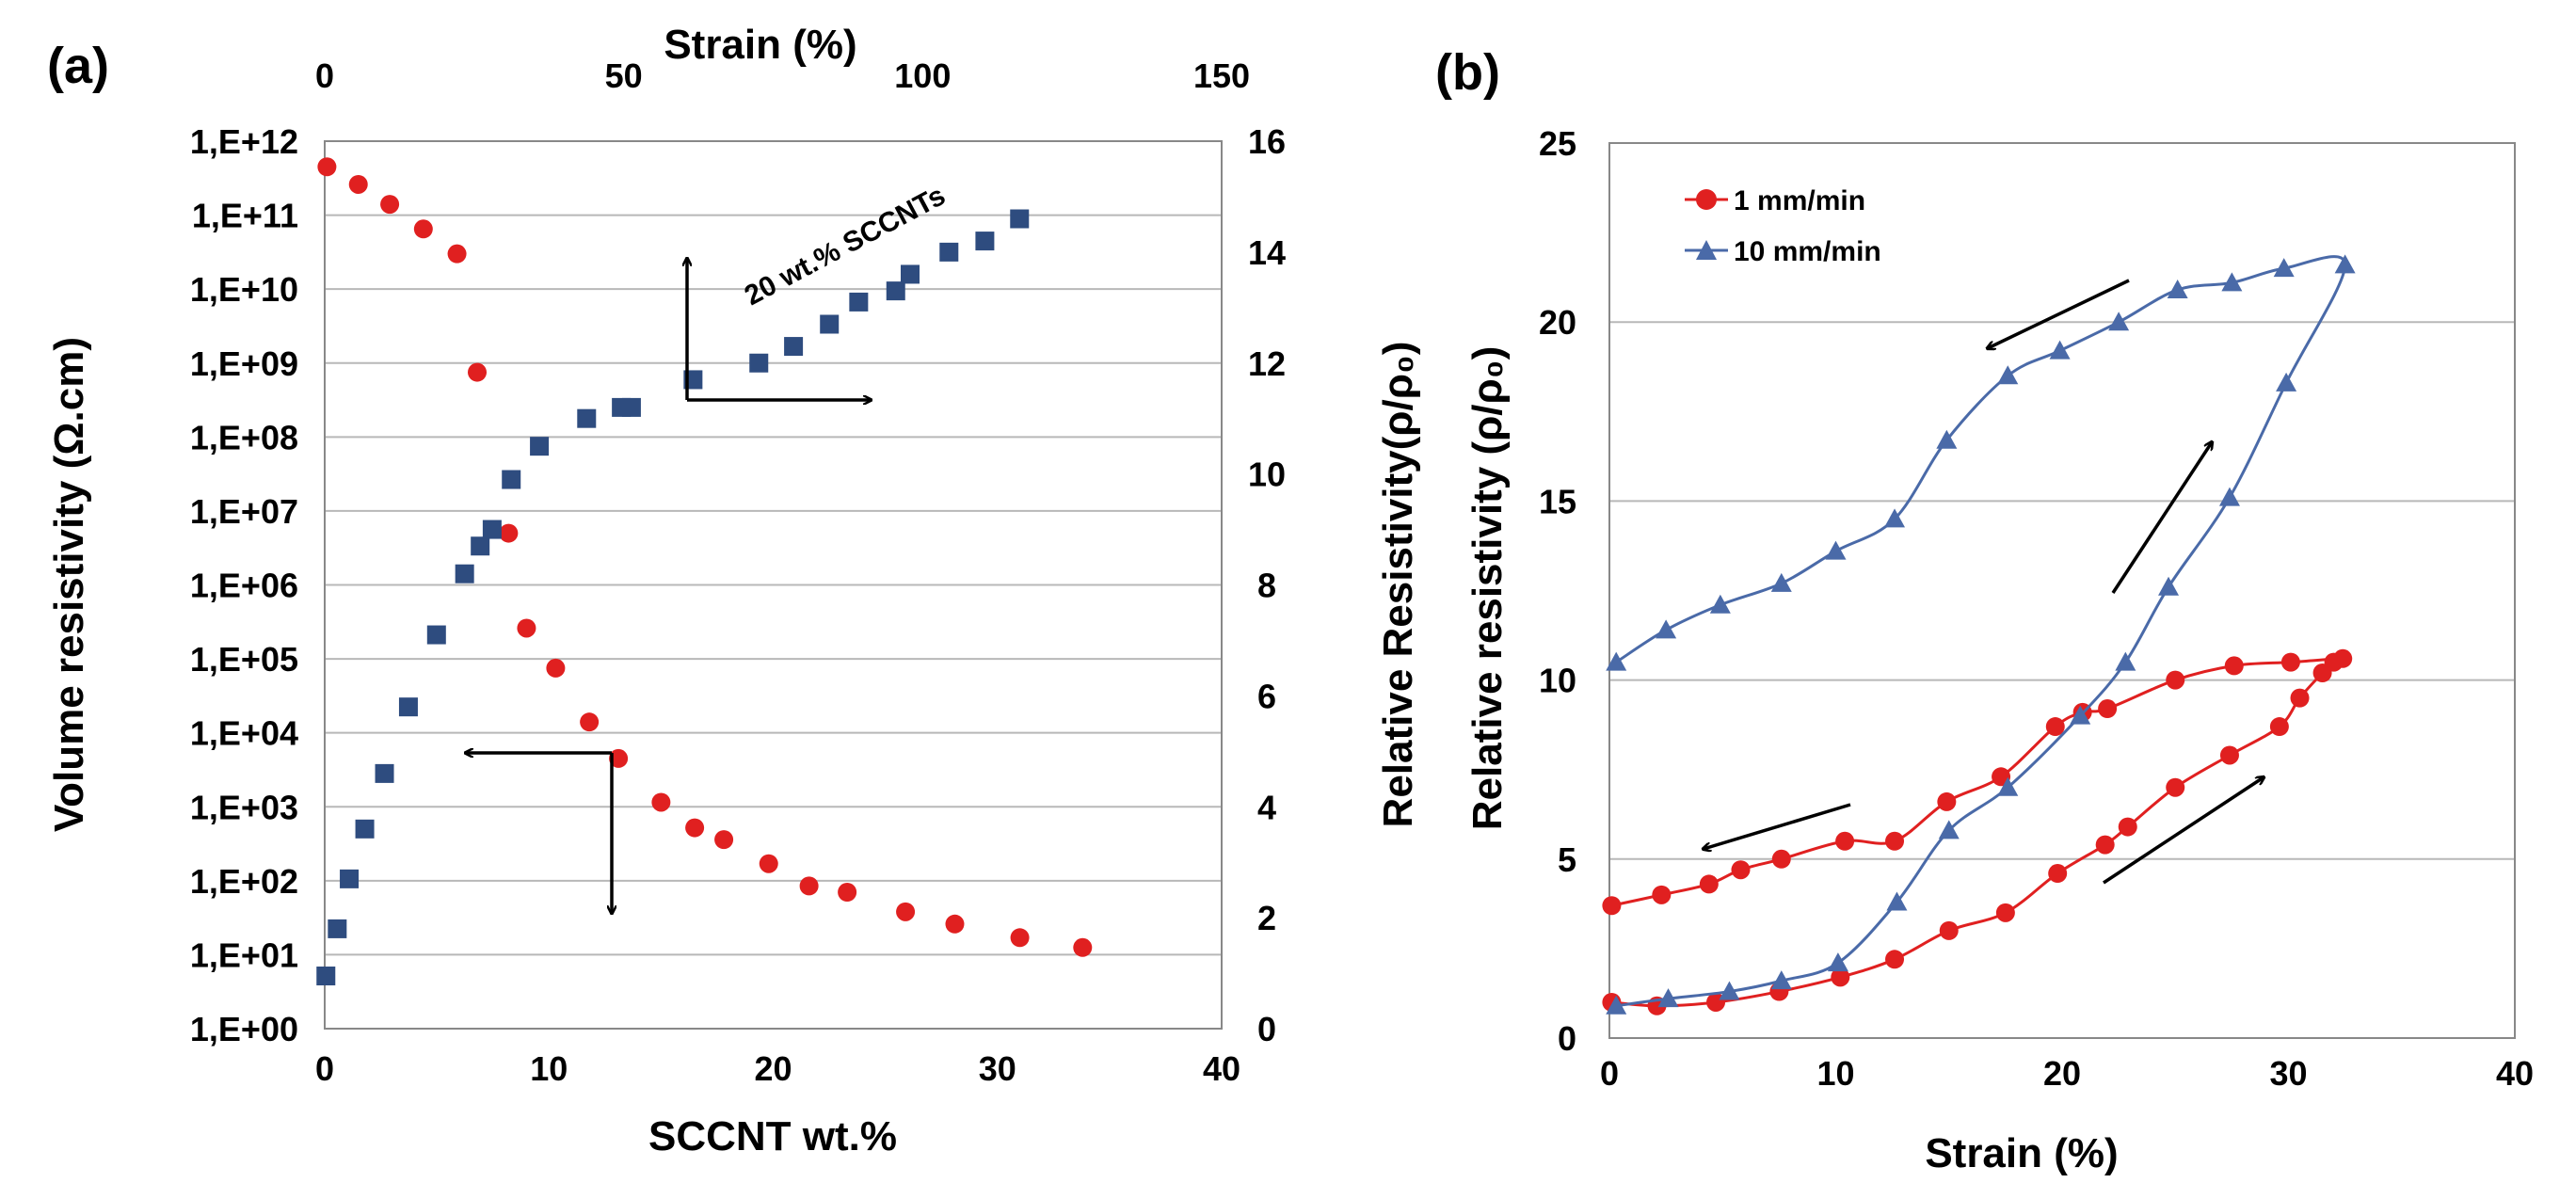 Image resolution: width=2576 pixels, height=1199 pixels. I want to click on panel-a-left-tick-label: 1,E+00, so click(244, 1029).